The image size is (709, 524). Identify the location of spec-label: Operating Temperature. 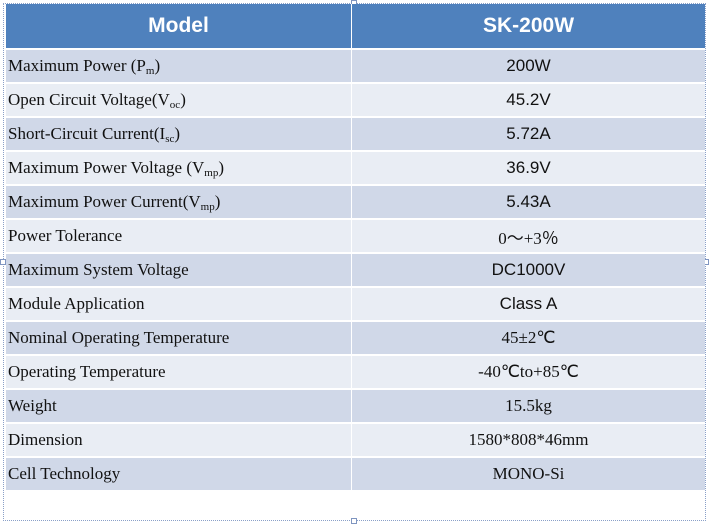
(179, 373).